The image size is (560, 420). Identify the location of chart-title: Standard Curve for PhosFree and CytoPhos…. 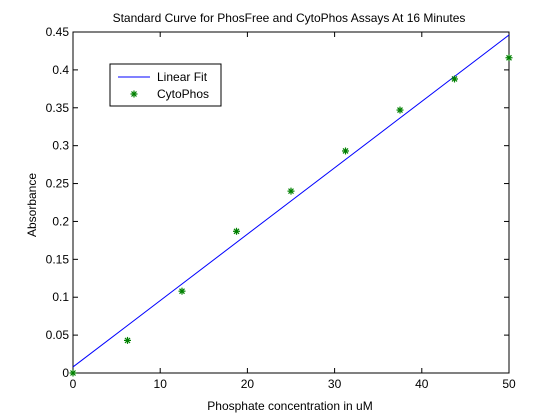
(289, 18).